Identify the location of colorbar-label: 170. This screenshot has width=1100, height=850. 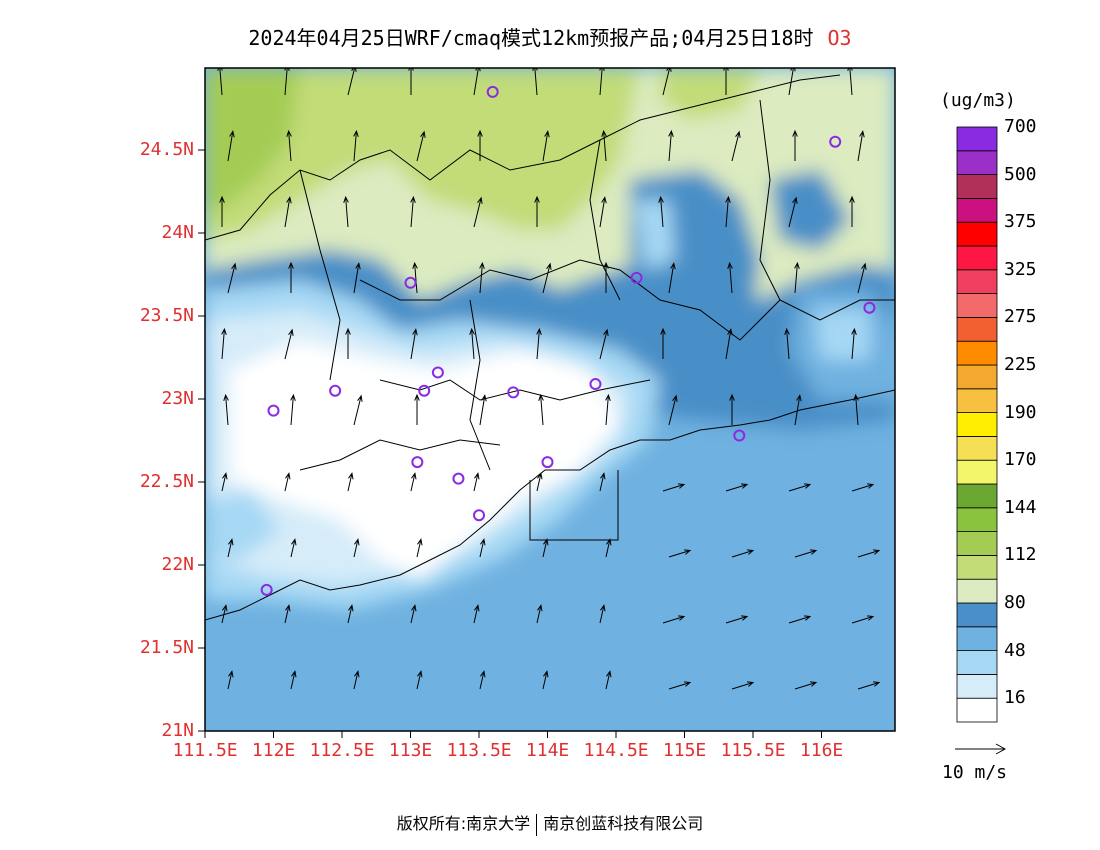
(1020, 460).